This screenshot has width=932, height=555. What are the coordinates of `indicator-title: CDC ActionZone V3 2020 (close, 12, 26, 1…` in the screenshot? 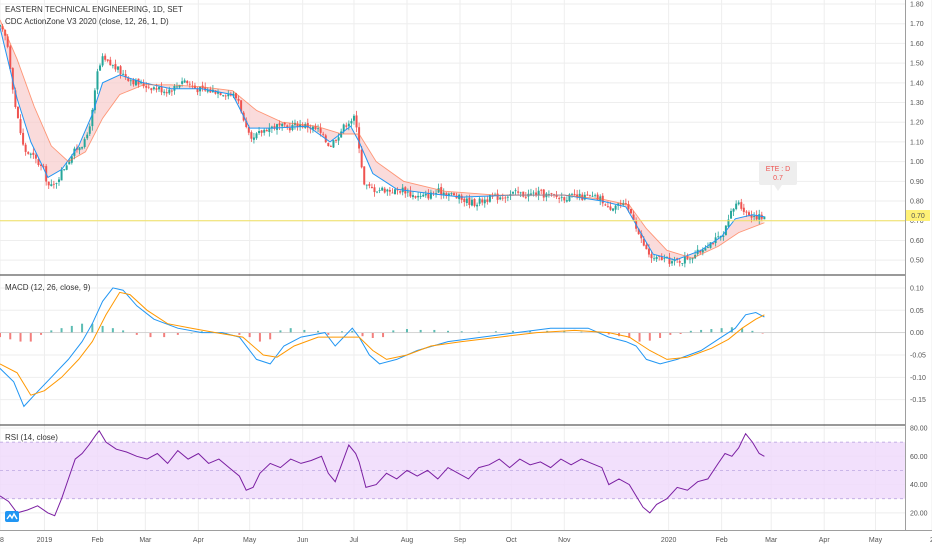 It's located at (87, 21).